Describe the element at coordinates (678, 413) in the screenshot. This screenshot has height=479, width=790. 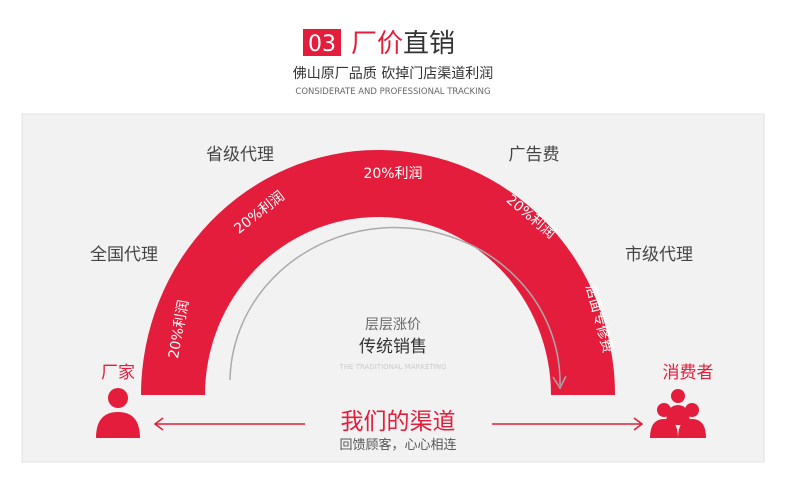
I see `group-icon` at that location.